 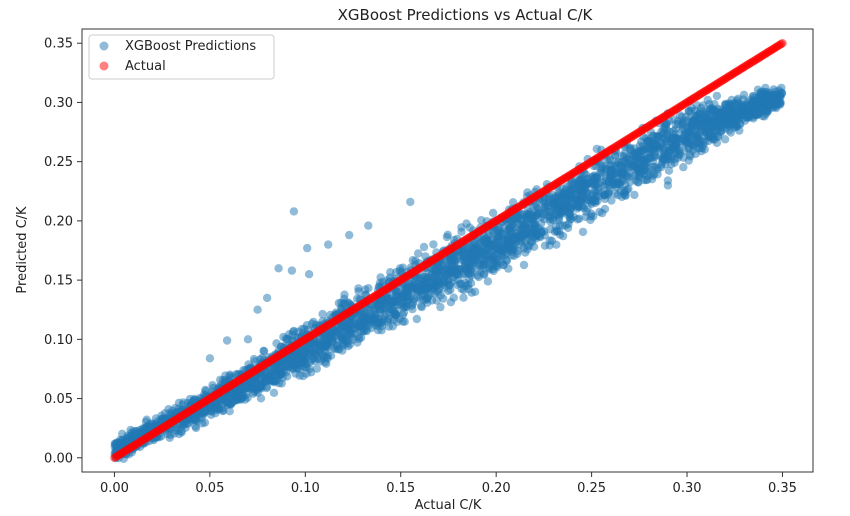 What do you see at coordinates (466, 15) in the screenshot?
I see `chart-title: XGBoost Predictions vs Actual C/K` at bounding box center [466, 15].